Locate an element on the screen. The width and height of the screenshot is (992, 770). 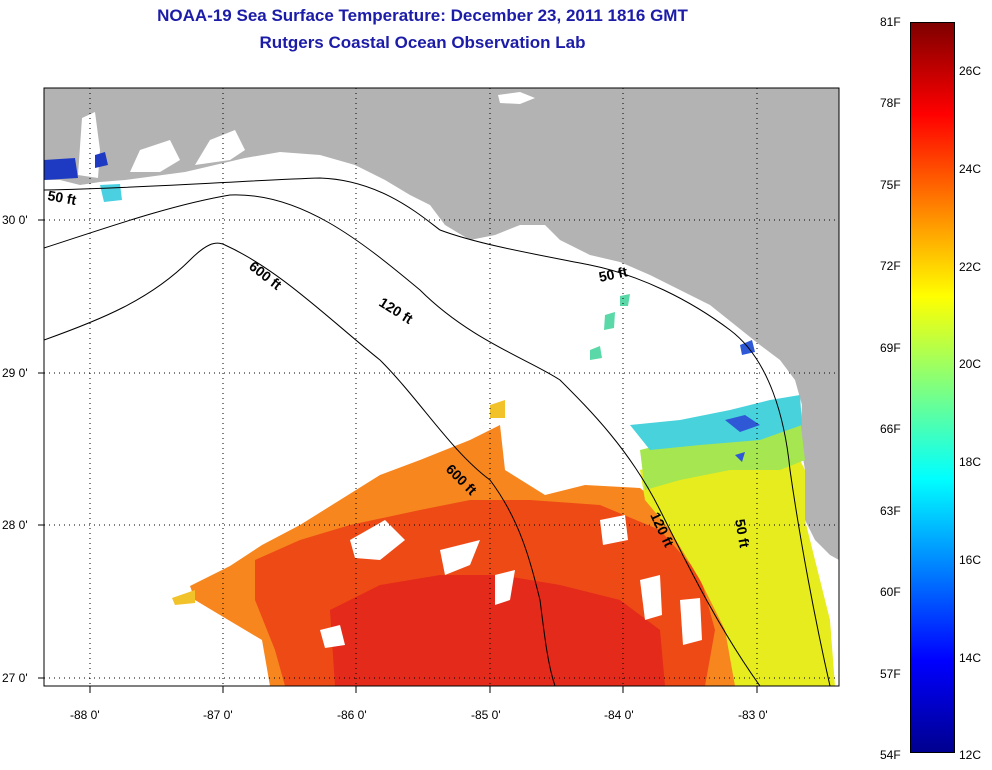
sst-cyan-region is located at coordinates (716, 422).